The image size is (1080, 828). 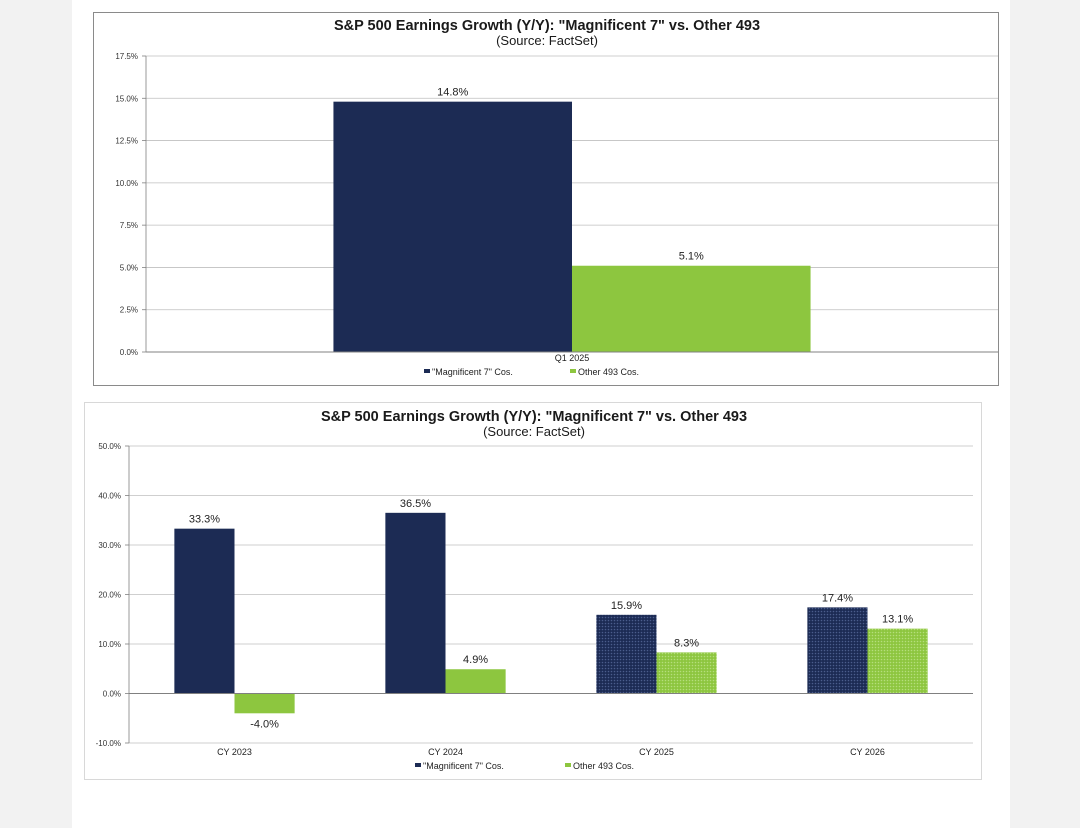 I want to click on data-label: 13.1%, so click(x=897, y=620).